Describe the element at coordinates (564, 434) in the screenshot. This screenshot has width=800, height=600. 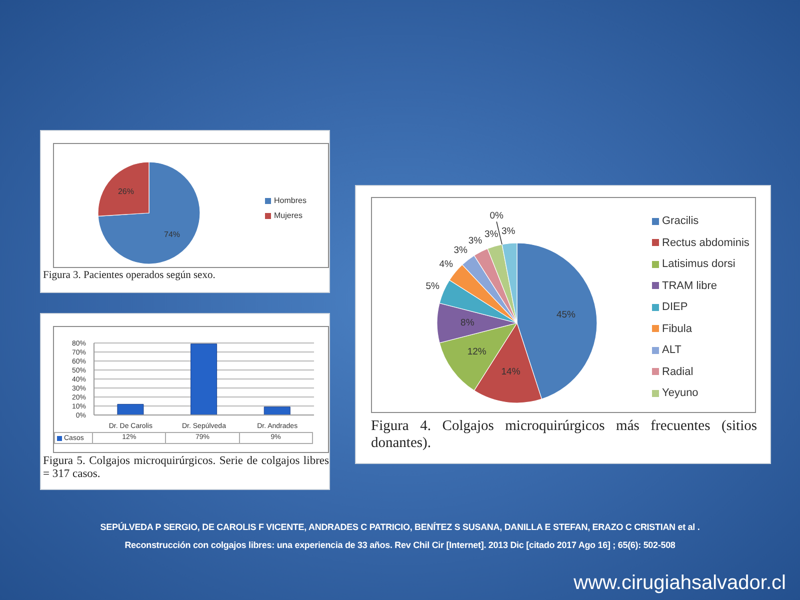
I see `text: Figura 4. Colgajos microquirúrgicos más frecuentes (sitios donantes).` at that location.